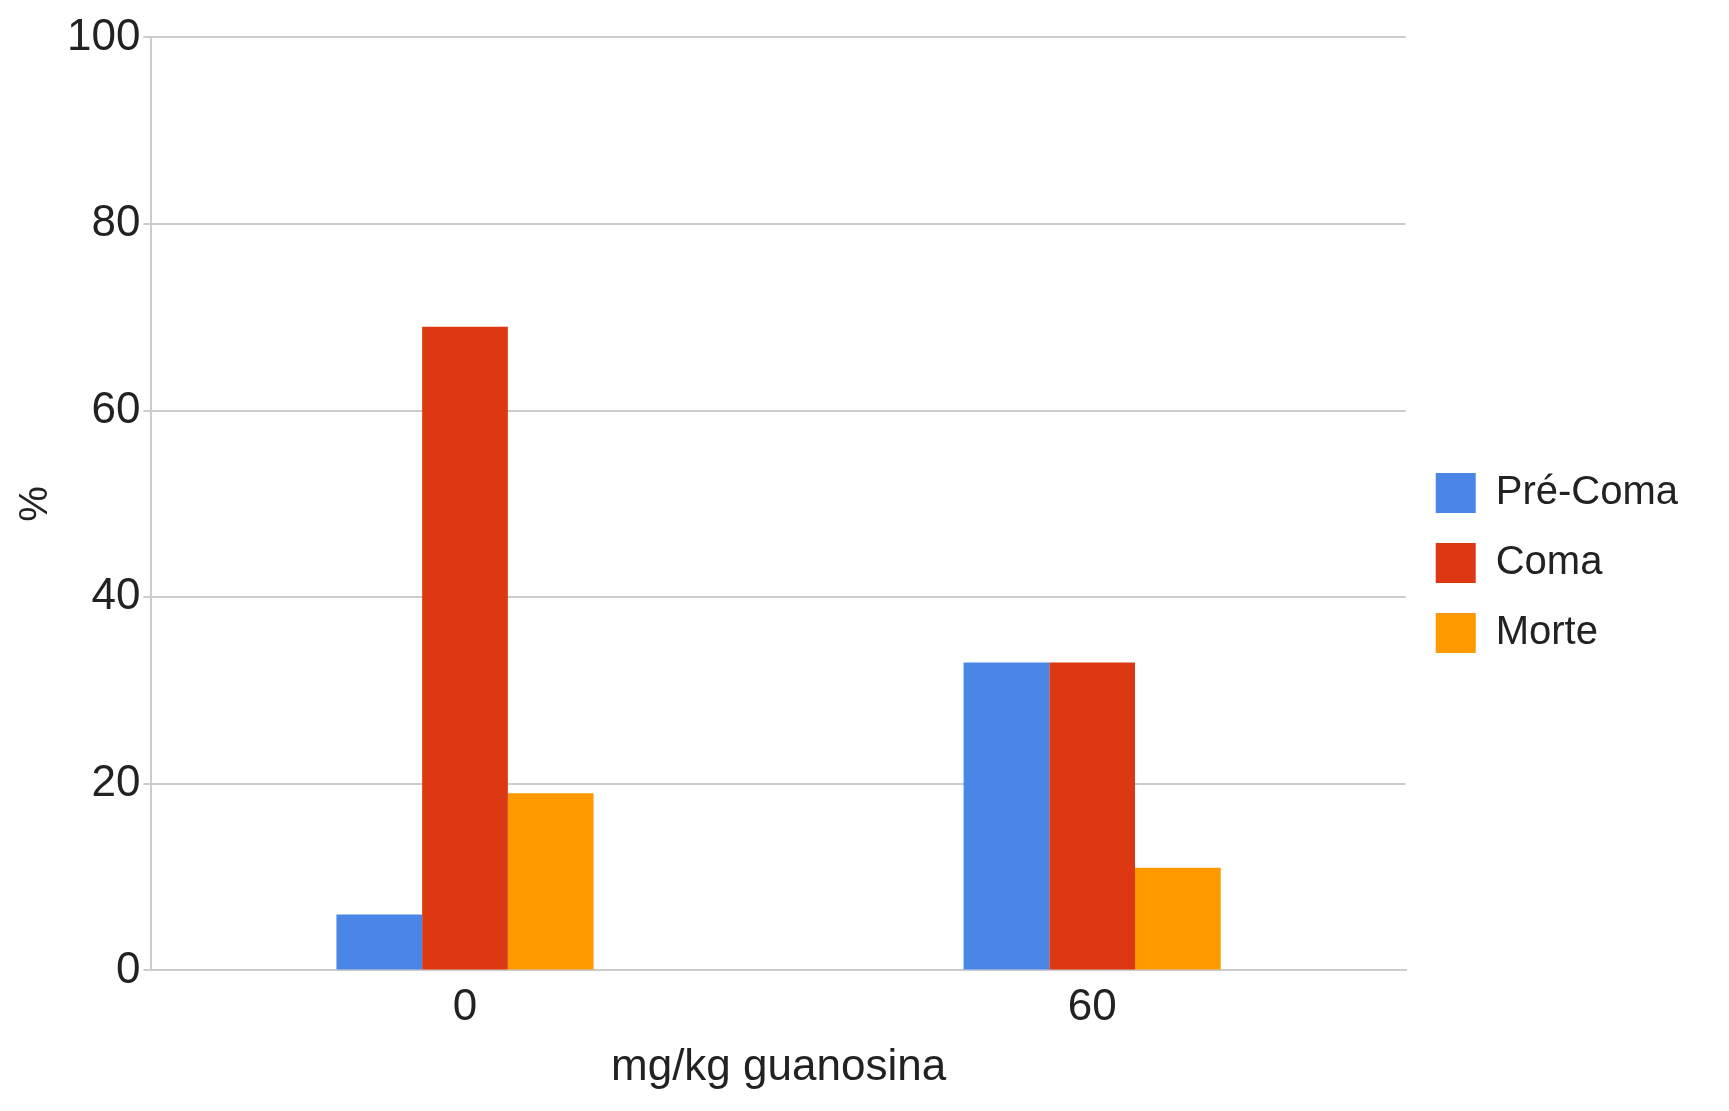 The width and height of the screenshot is (1729, 1111). What do you see at coordinates (779, 1064) in the screenshot?
I see `x-axis-title: mg/kg guanosina` at bounding box center [779, 1064].